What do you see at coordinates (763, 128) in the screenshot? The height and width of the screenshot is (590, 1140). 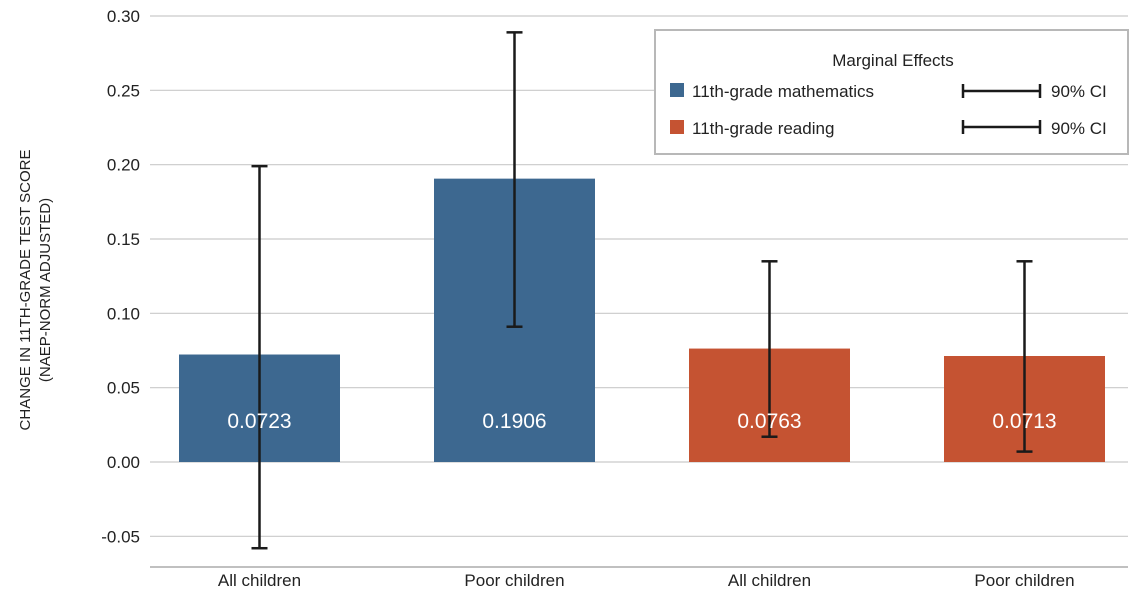 I see `legend-label-reading: 11th-grade reading` at bounding box center [763, 128].